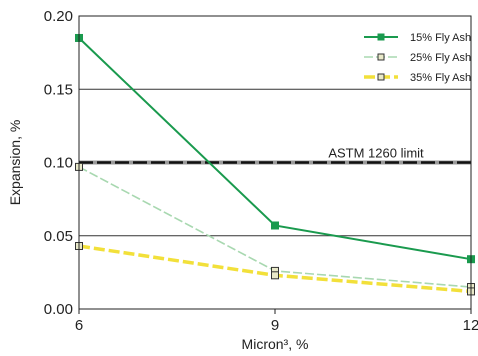 The width and height of the screenshot is (478, 356). Describe the element at coordinates (15, 163) in the screenshot. I see `y-axis-label: Expansion, %` at that location.